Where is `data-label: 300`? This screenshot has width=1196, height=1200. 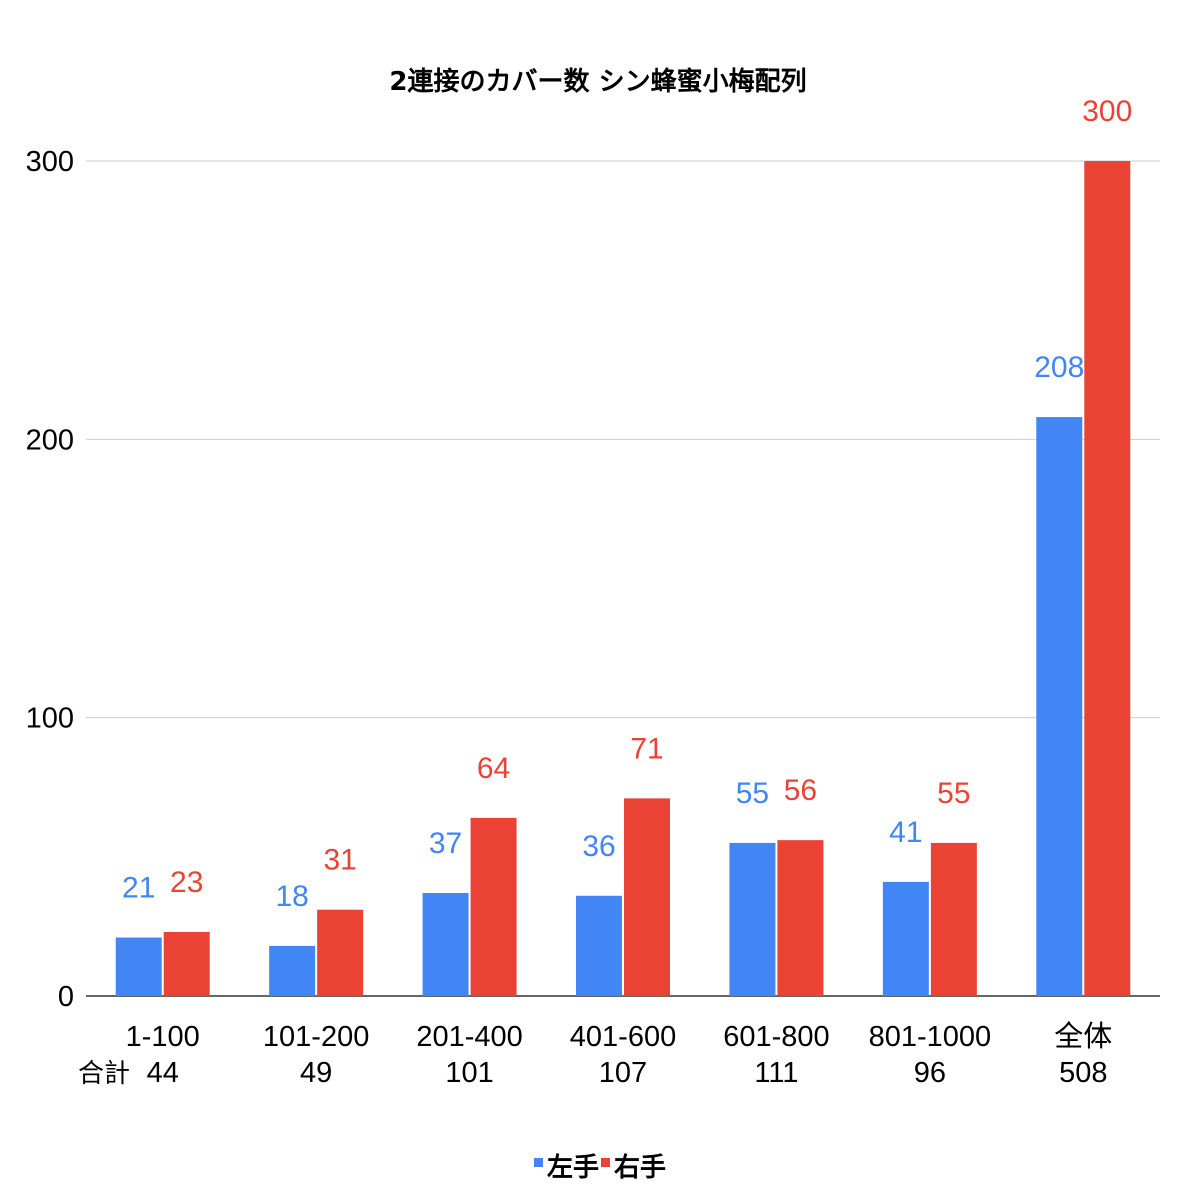 data-label: 300 is located at coordinates (1107, 111).